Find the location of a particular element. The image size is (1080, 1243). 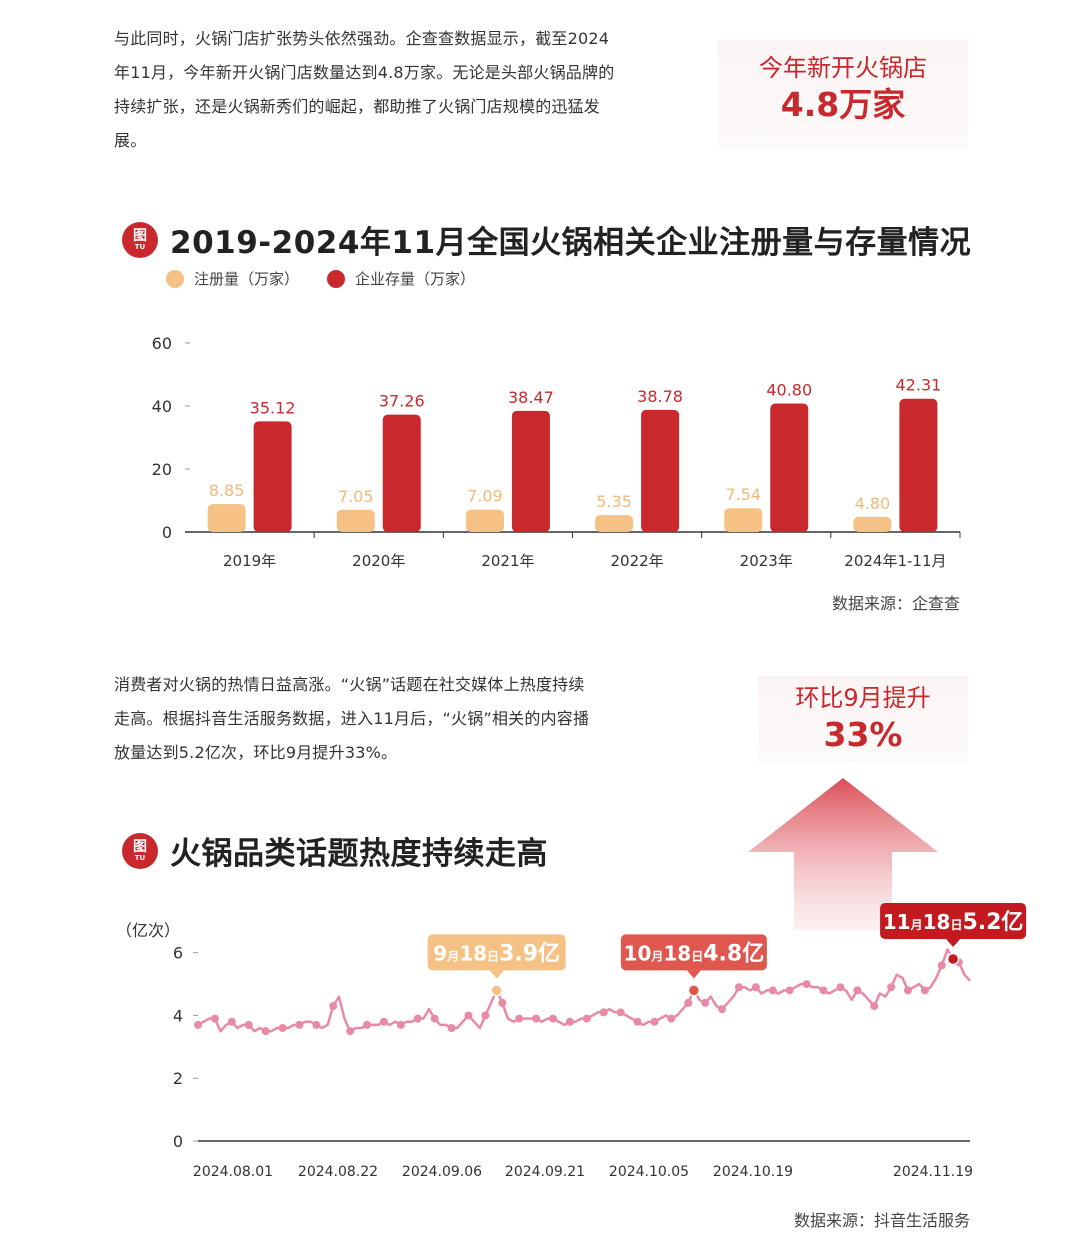

intro-line: 年11月，今年新开火锅门店数量达到4.8万家。无论是头部火锅品牌的 is located at coordinates (364, 72).